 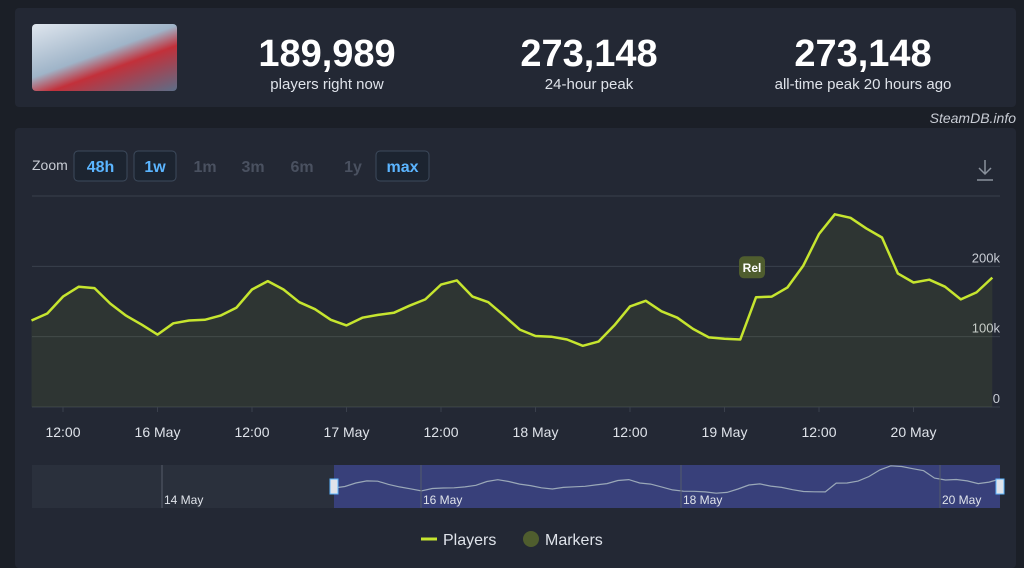 I want to click on zoom-button-label: 1m, so click(x=204, y=167).